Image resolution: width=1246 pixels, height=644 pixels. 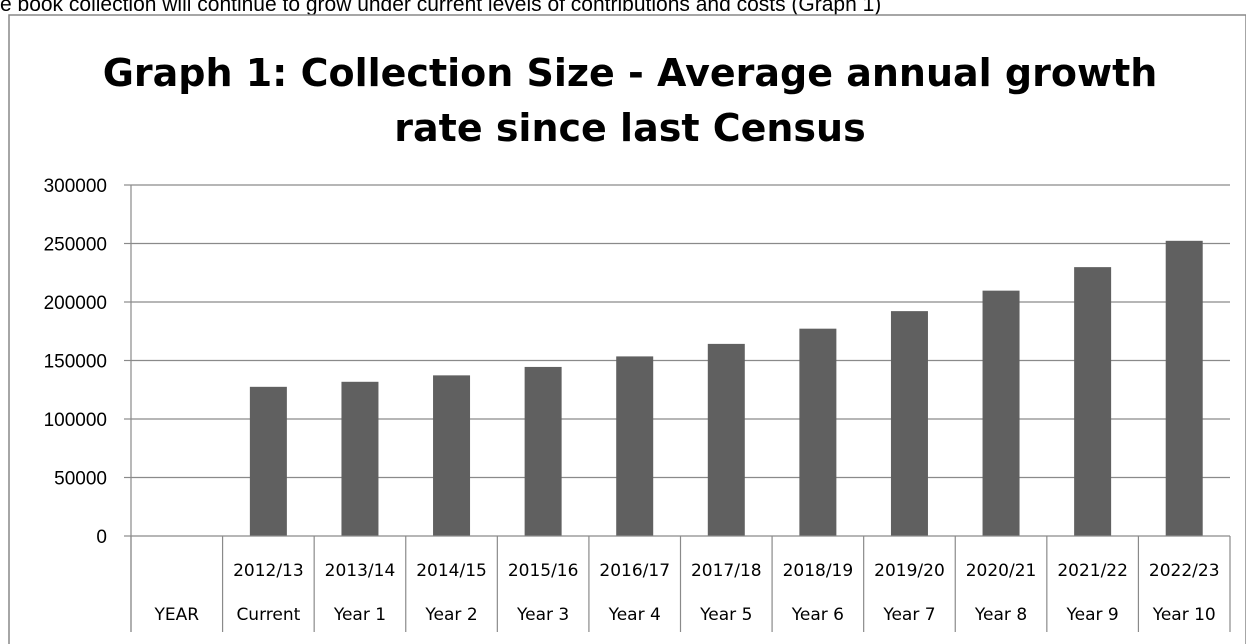 I want to click on y-axis: 0 50000 100000 150000 200000 250000 300000, so click(x=88, y=404).